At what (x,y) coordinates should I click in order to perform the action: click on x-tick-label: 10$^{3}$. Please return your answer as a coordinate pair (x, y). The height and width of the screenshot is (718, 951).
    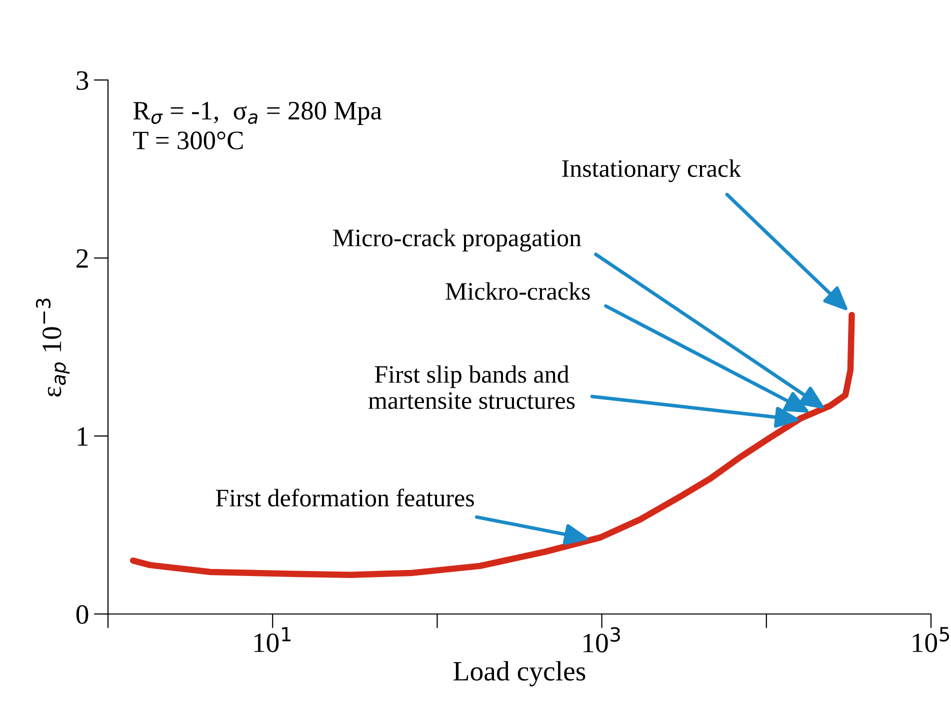
    Looking at the image, I should click on (602, 639).